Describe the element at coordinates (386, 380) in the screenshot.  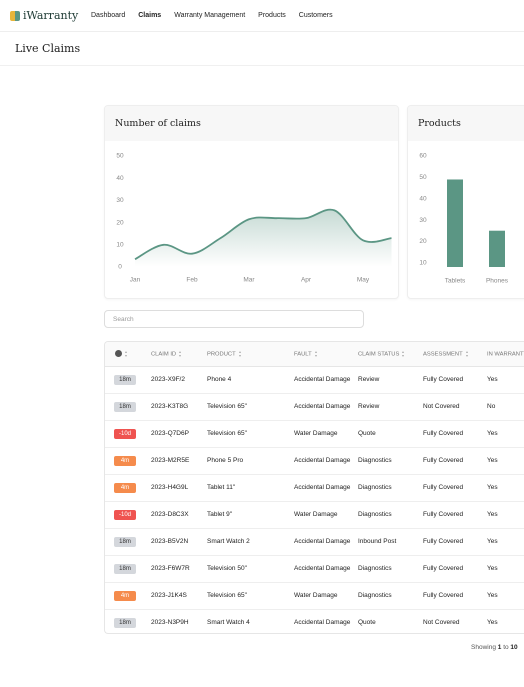
I see `table-cell: Review` at that location.